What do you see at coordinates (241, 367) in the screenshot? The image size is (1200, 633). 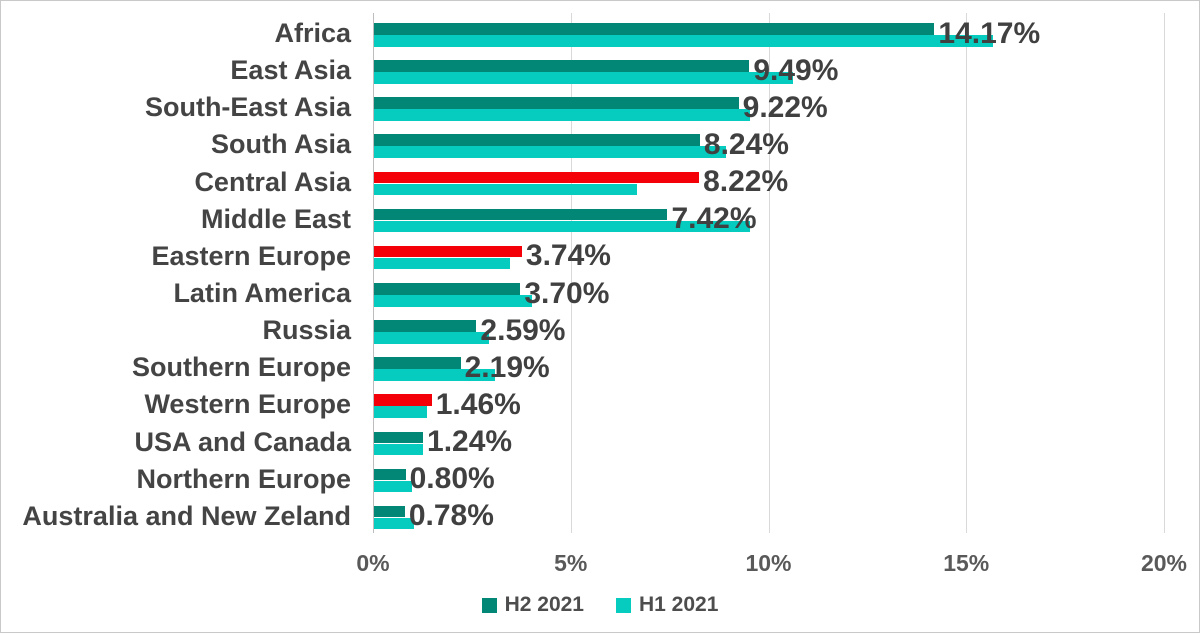 I see `category-label: Southern Europe` at bounding box center [241, 367].